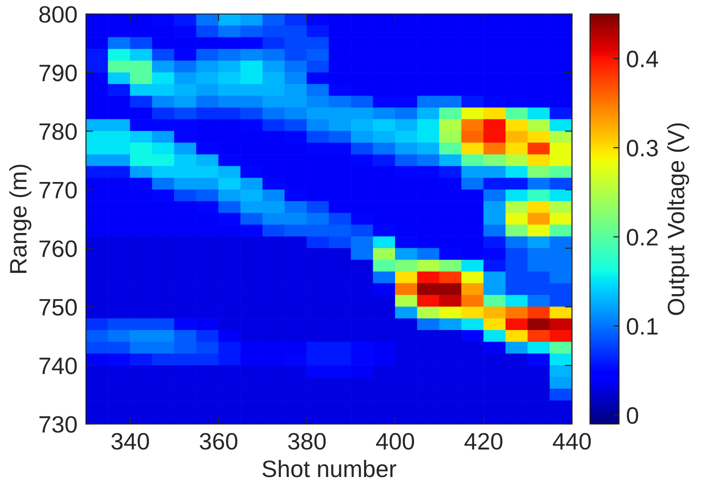  What do you see at coordinates (642, 148) in the screenshot?
I see `color-bar-label: 0.3` at bounding box center [642, 148].